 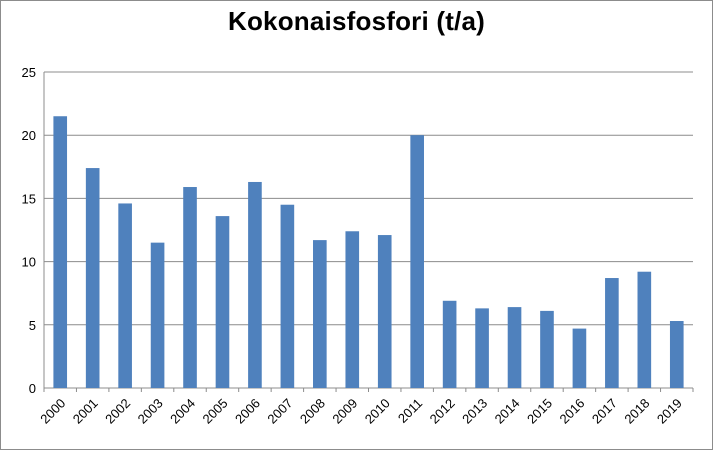 I want to click on x-tick-label: 2014, so click(x=507, y=411).